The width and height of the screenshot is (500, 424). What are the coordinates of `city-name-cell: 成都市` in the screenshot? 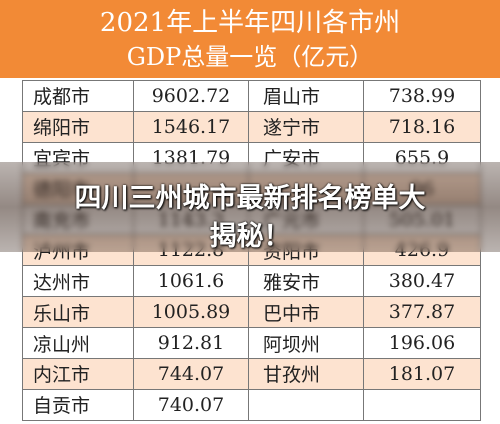 It's located at (78, 96).